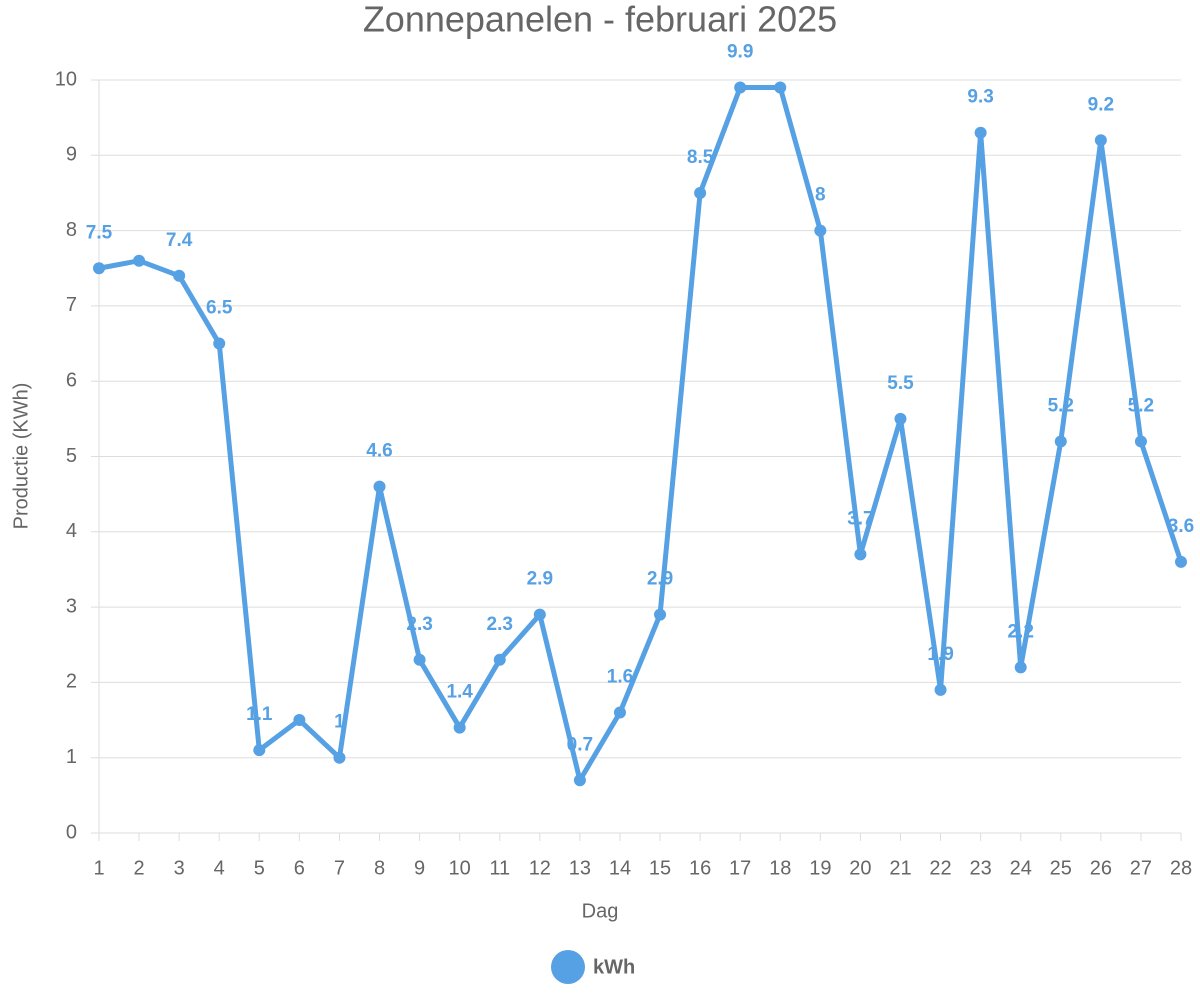 The height and width of the screenshot is (1000, 1200). Describe the element at coordinates (940, 868) in the screenshot. I see `x-tick-label: 22` at that location.